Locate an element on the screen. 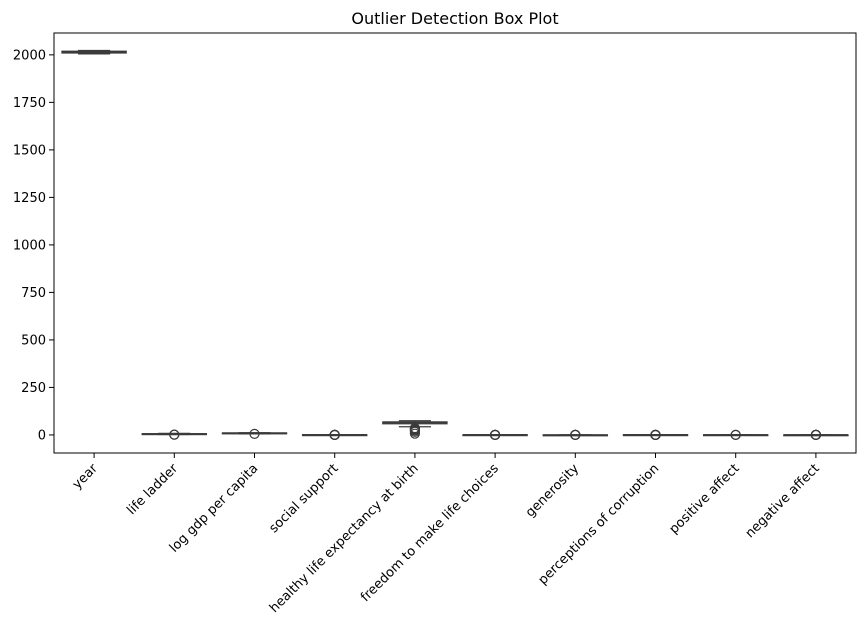 This screenshot has width=864, height=636. y-axis: 0 250 500 750 1000 1250 1500 1750 2000 is located at coordinates (33, 245).